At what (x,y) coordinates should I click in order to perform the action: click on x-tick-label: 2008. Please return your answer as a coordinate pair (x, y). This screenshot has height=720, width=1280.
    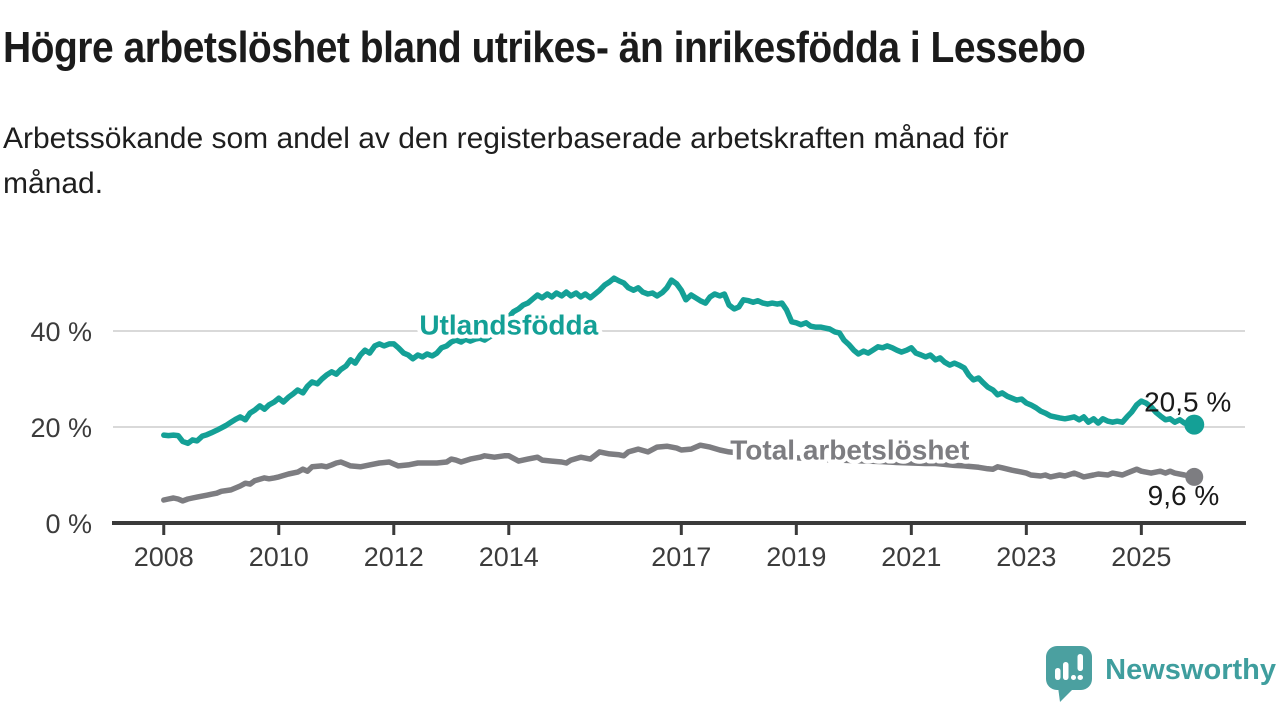
    Looking at the image, I should click on (164, 557).